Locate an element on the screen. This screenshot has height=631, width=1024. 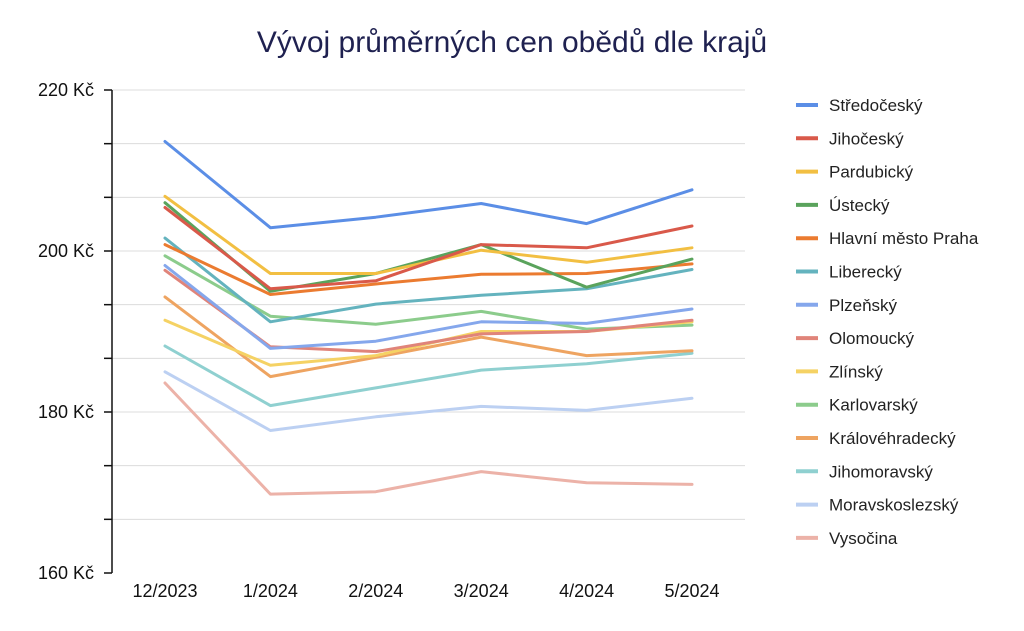
y-tick-label: 220 Kč is located at coordinates (66, 90).